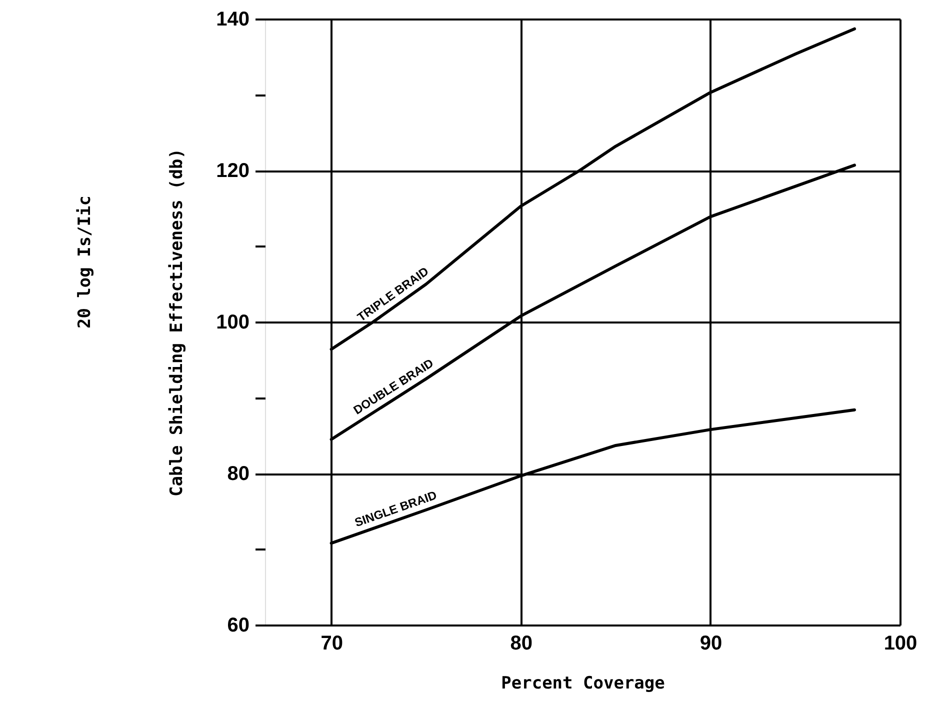 The width and height of the screenshot is (925, 717). I want to click on y-tick-label: 120, so click(233, 171).